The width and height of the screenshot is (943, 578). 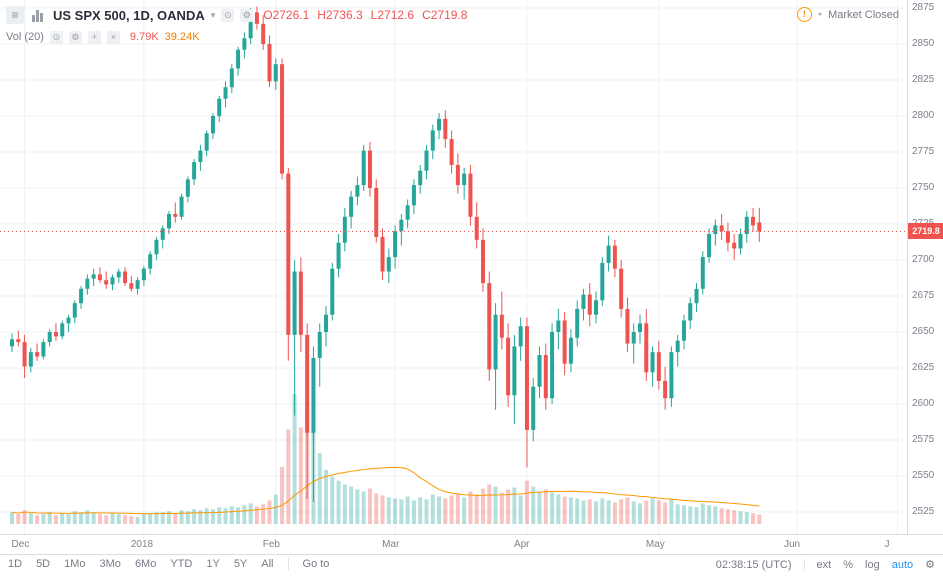 What do you see at coordinates (247, 15) in the screenshot?
I see `legend-settings-icon: ⚙` at bounding box center [247, 15].